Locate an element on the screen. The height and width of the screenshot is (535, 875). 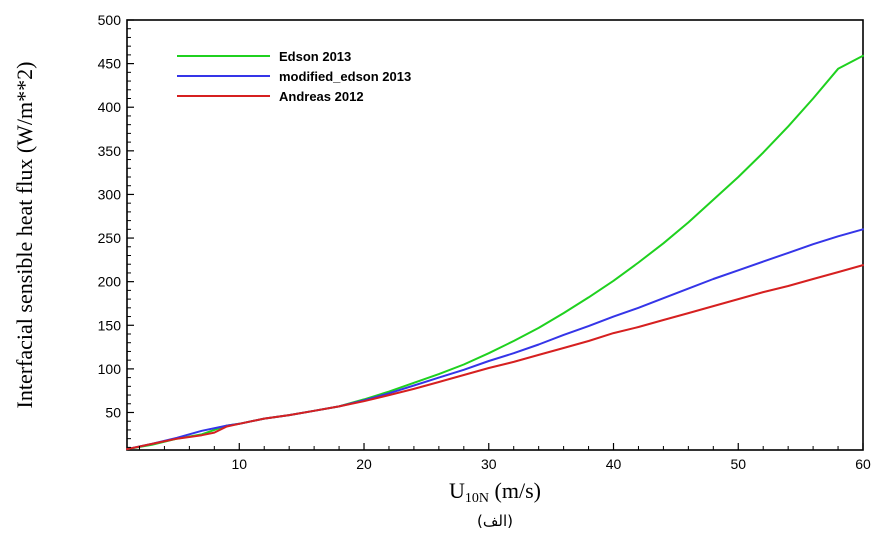
x-tick-label: 20 is located at coordinates (364, 464).